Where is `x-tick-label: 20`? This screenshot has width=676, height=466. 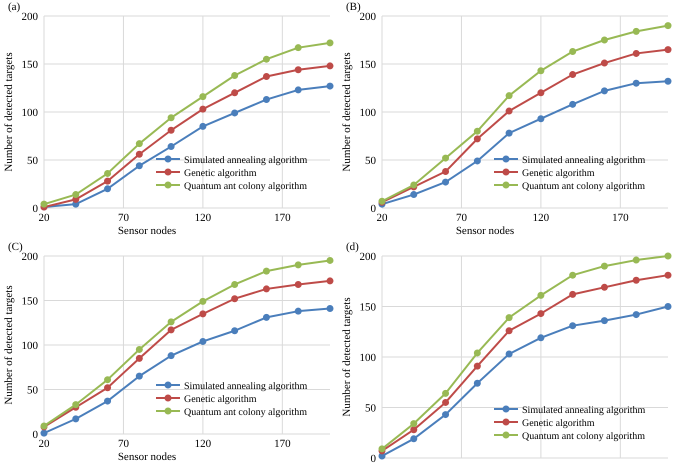 x-tick-label: 20 is located at coordinates (382, 218).